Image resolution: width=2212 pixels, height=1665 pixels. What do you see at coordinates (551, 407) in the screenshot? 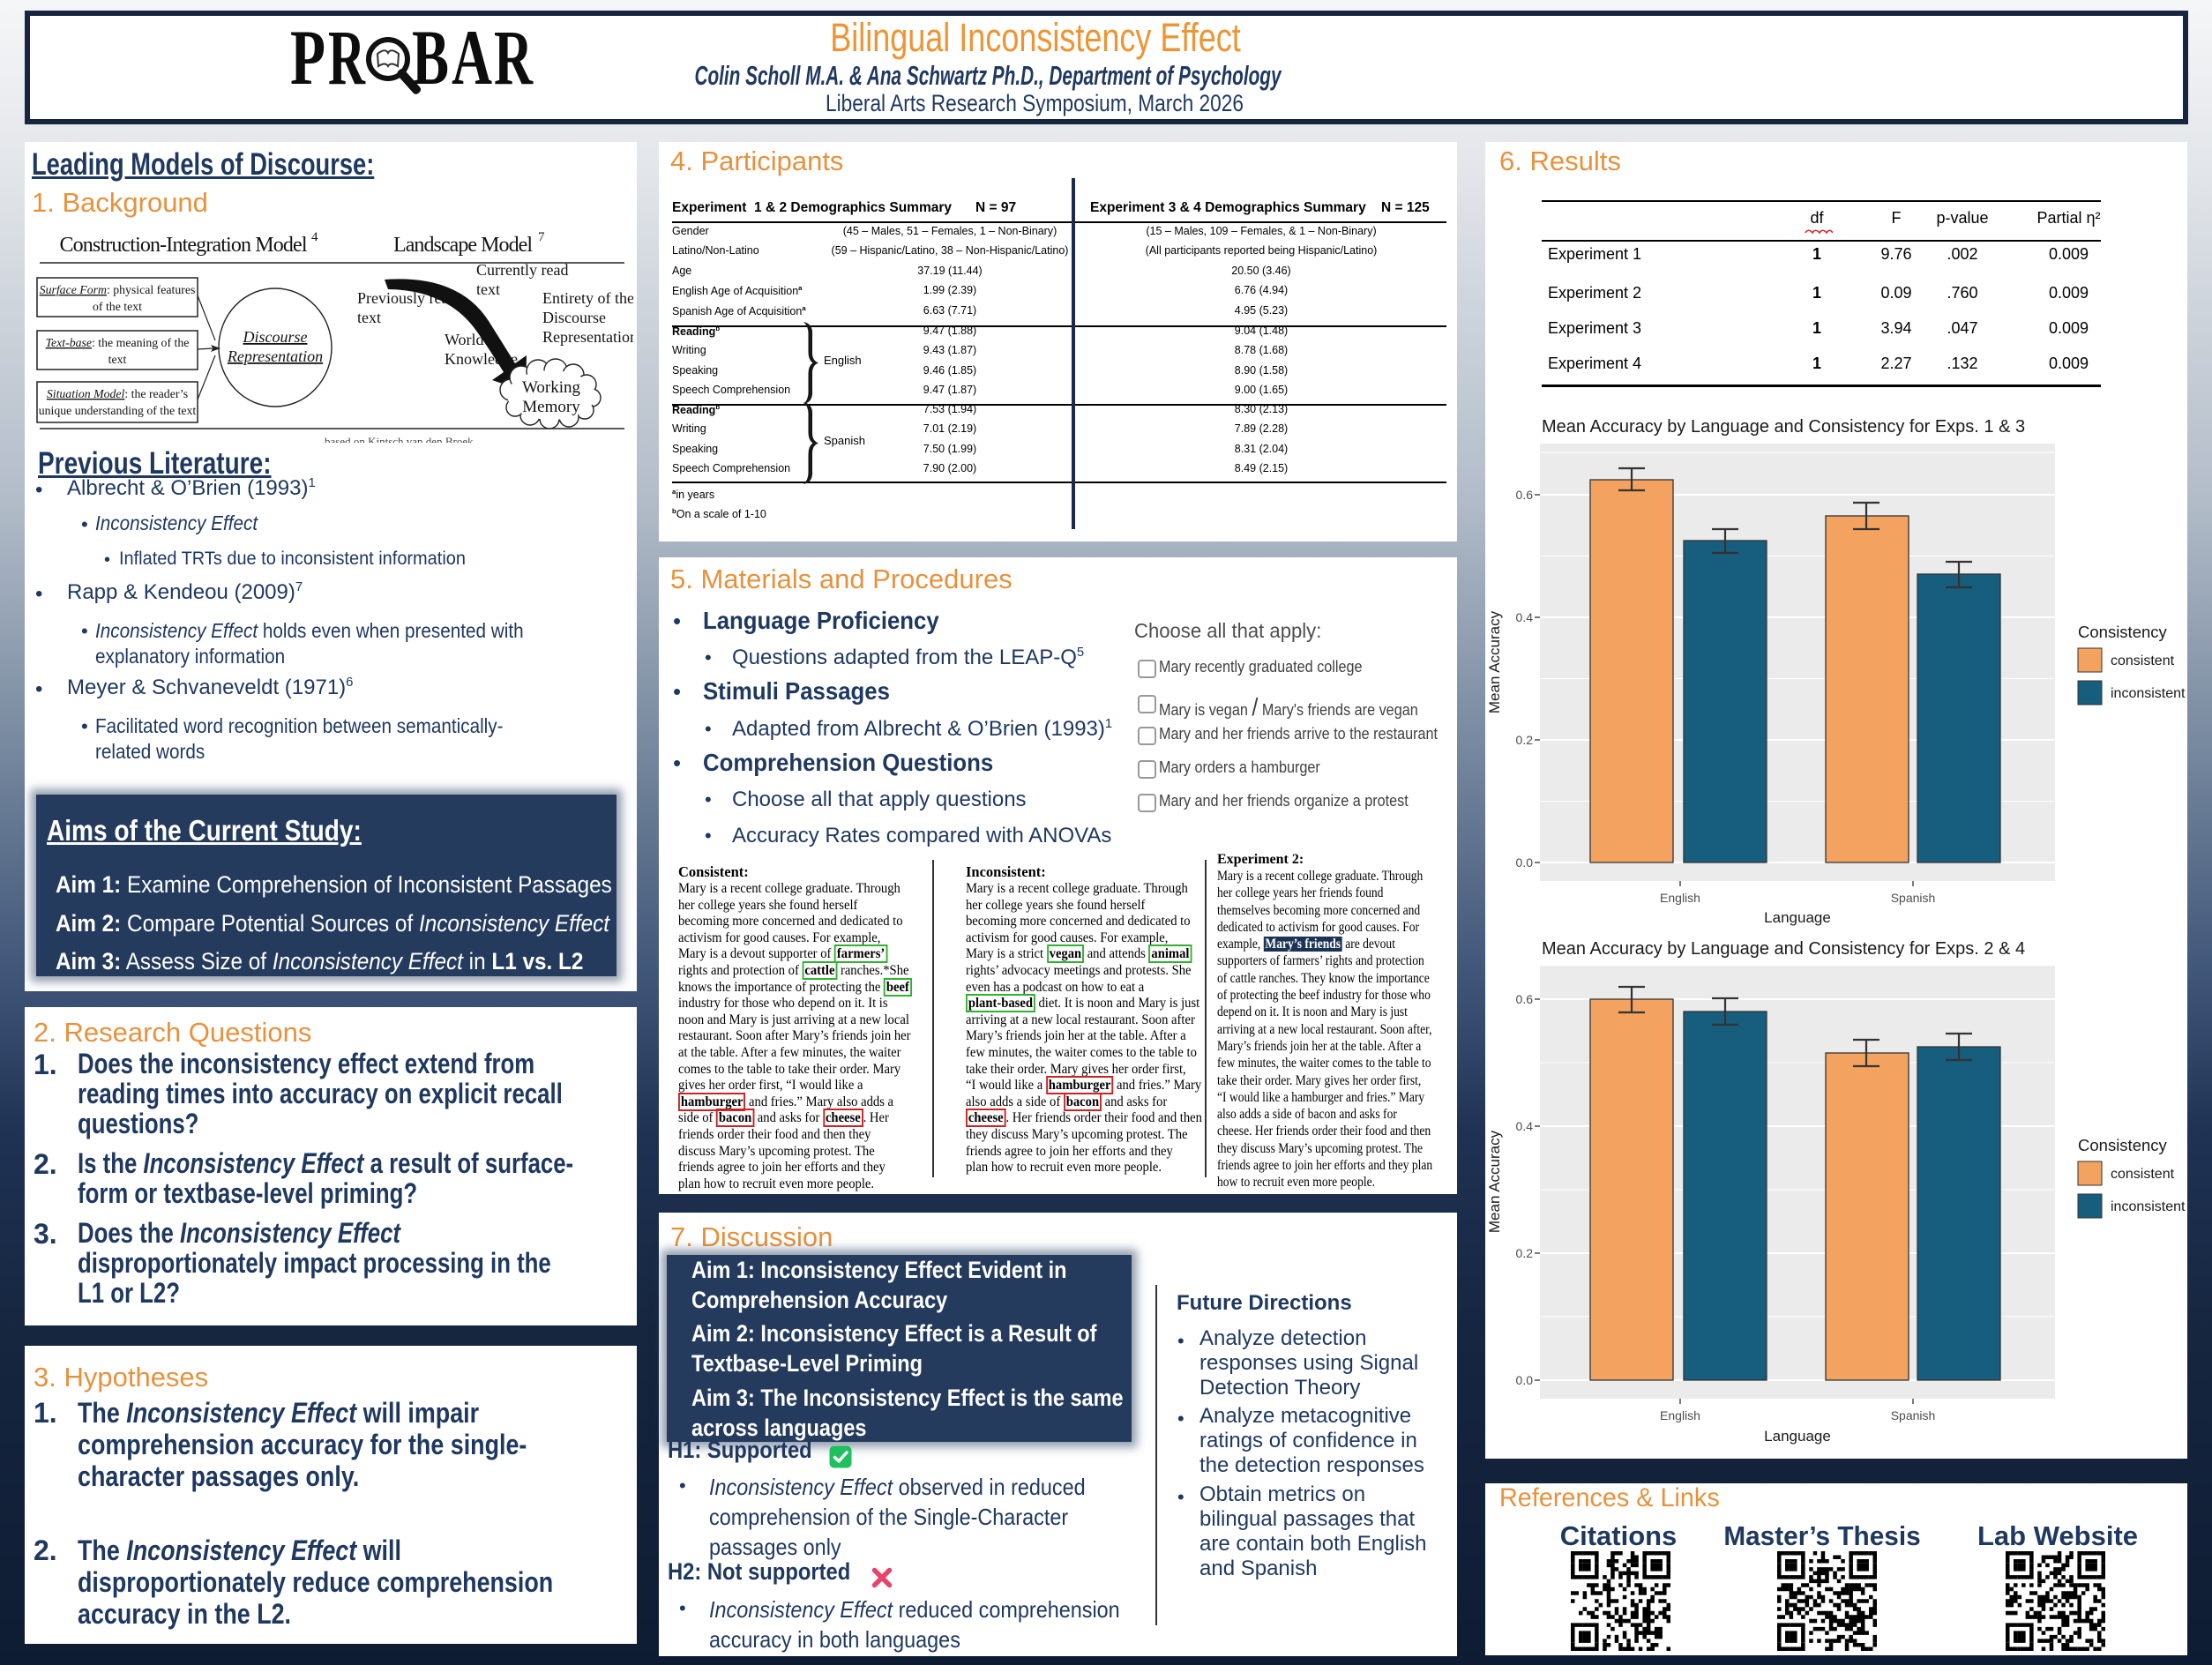
I see `svg-text: Memory` at bounding box center [551, 407].